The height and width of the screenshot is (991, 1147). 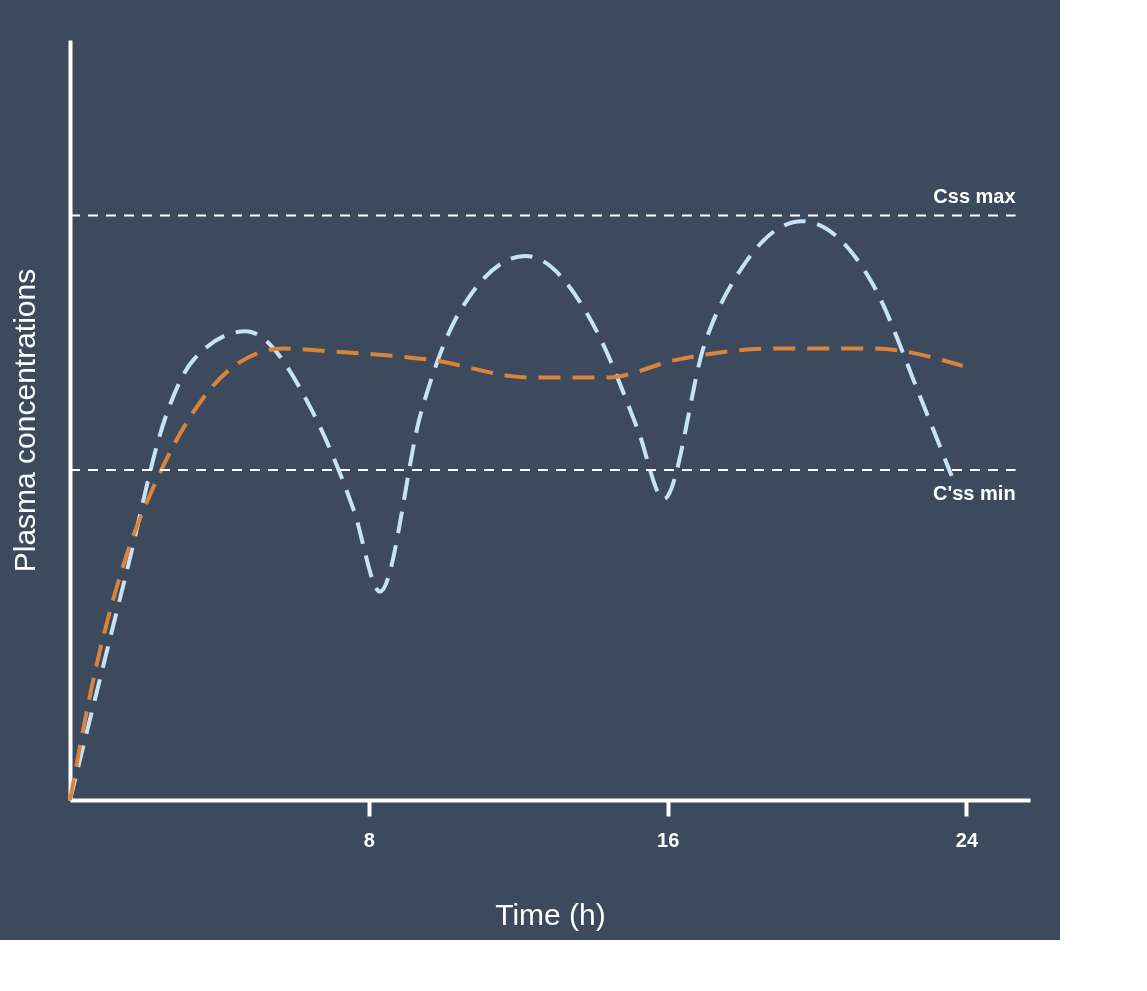 What do you see at coordinates (369, 839) in the screenshot?
I see `x-tick-label: 8` at bounding box center [369, 839].